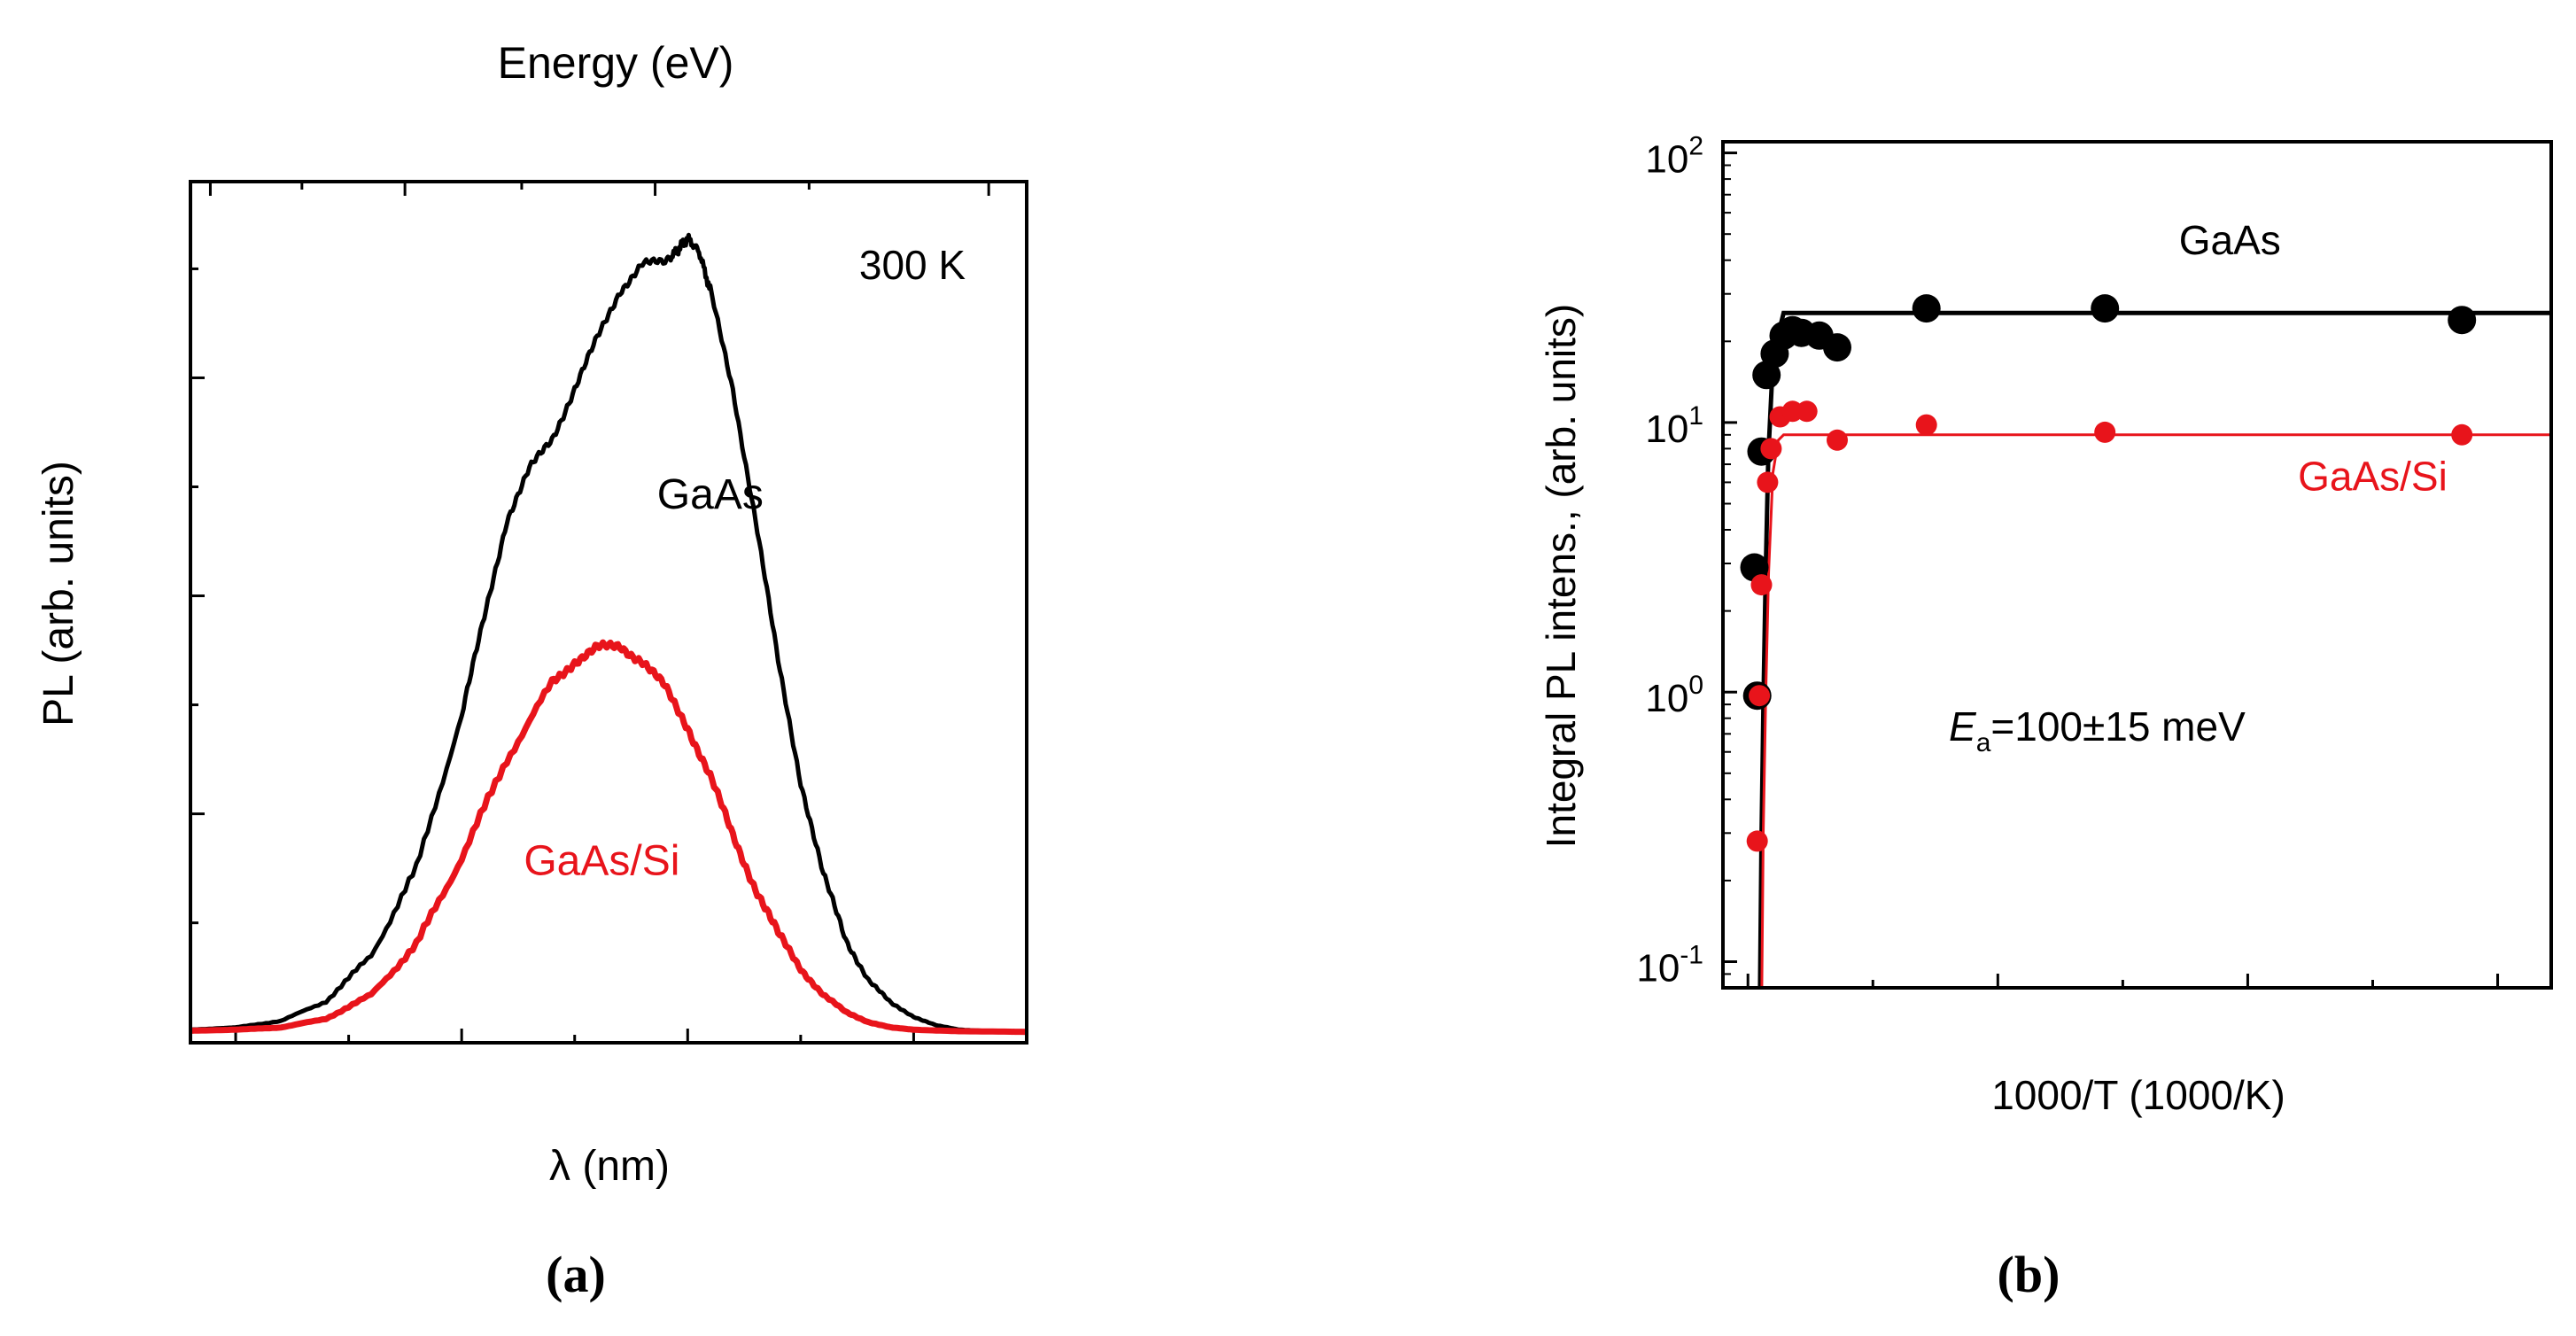 The height and width of the screenshot is (1336, 2576). Describe the element at coordinates (1658, 968) in the screenshot. I see `b-y-tick-base-0: 10` at that location.